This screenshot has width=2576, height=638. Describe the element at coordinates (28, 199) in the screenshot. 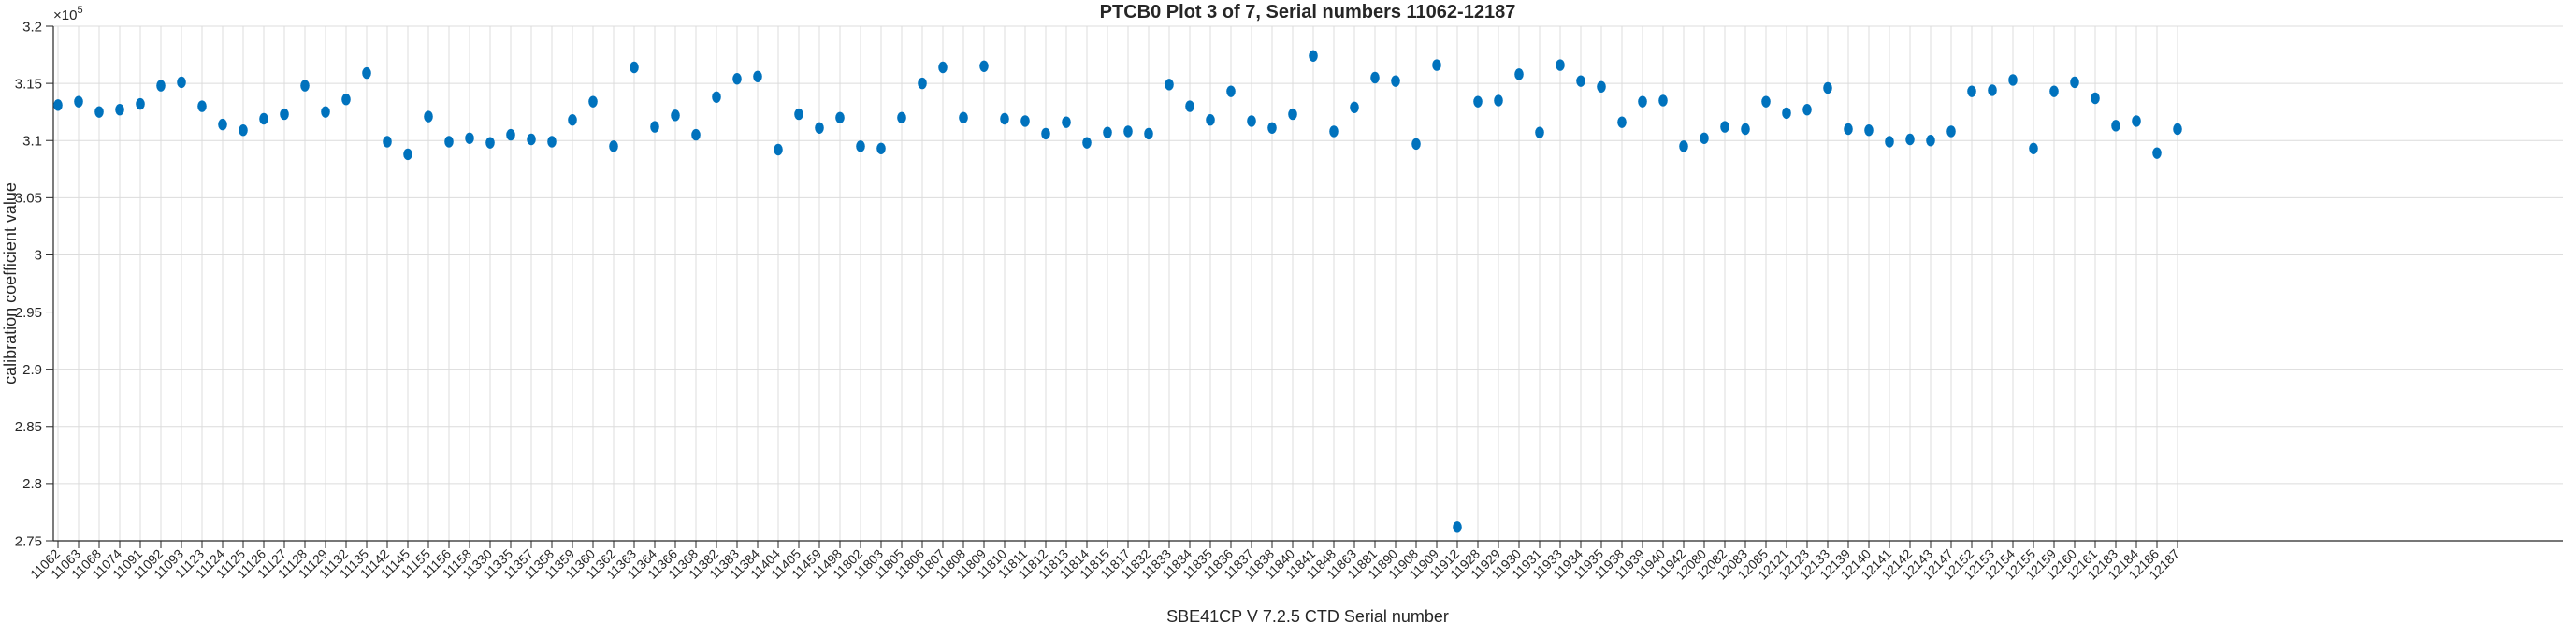

I see `y-tick-label: 3.05` at that location.